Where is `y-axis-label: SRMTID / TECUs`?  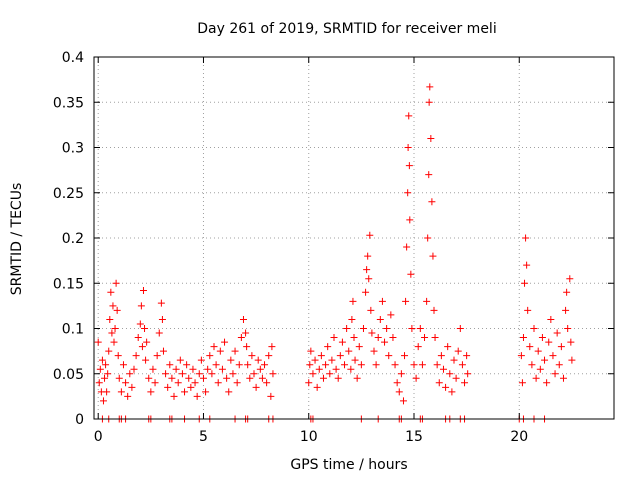
y-axis-label: SRMTID / TECUs is located at coordinates (17, 239).